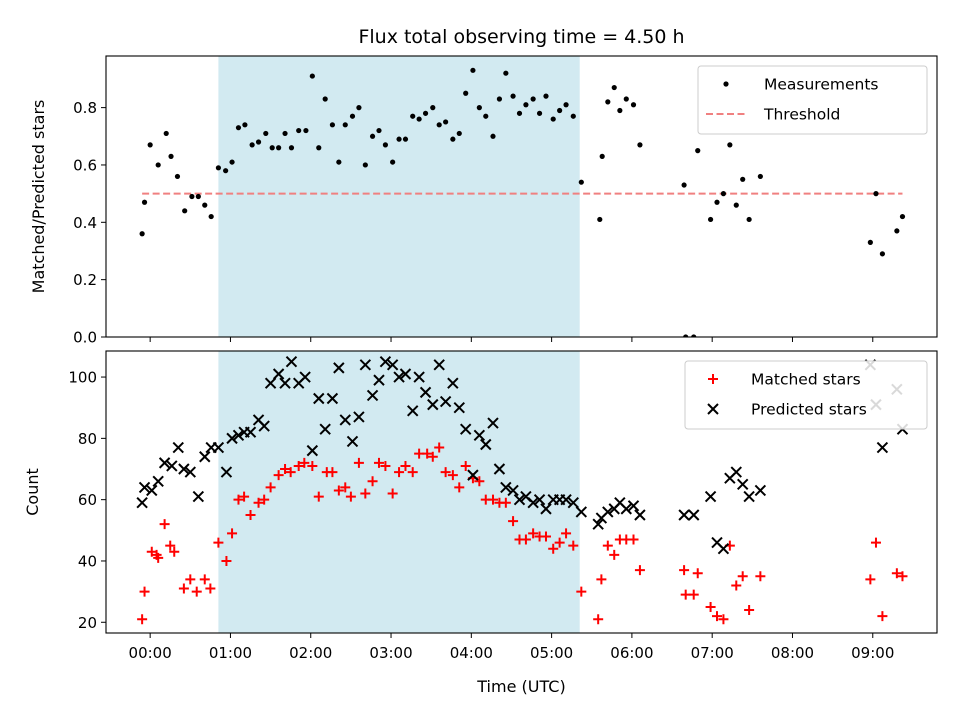 Image resolution: width=960 pixels, height=720 pixels. I want to click on legend-label: Measurements, so click(821, 85).